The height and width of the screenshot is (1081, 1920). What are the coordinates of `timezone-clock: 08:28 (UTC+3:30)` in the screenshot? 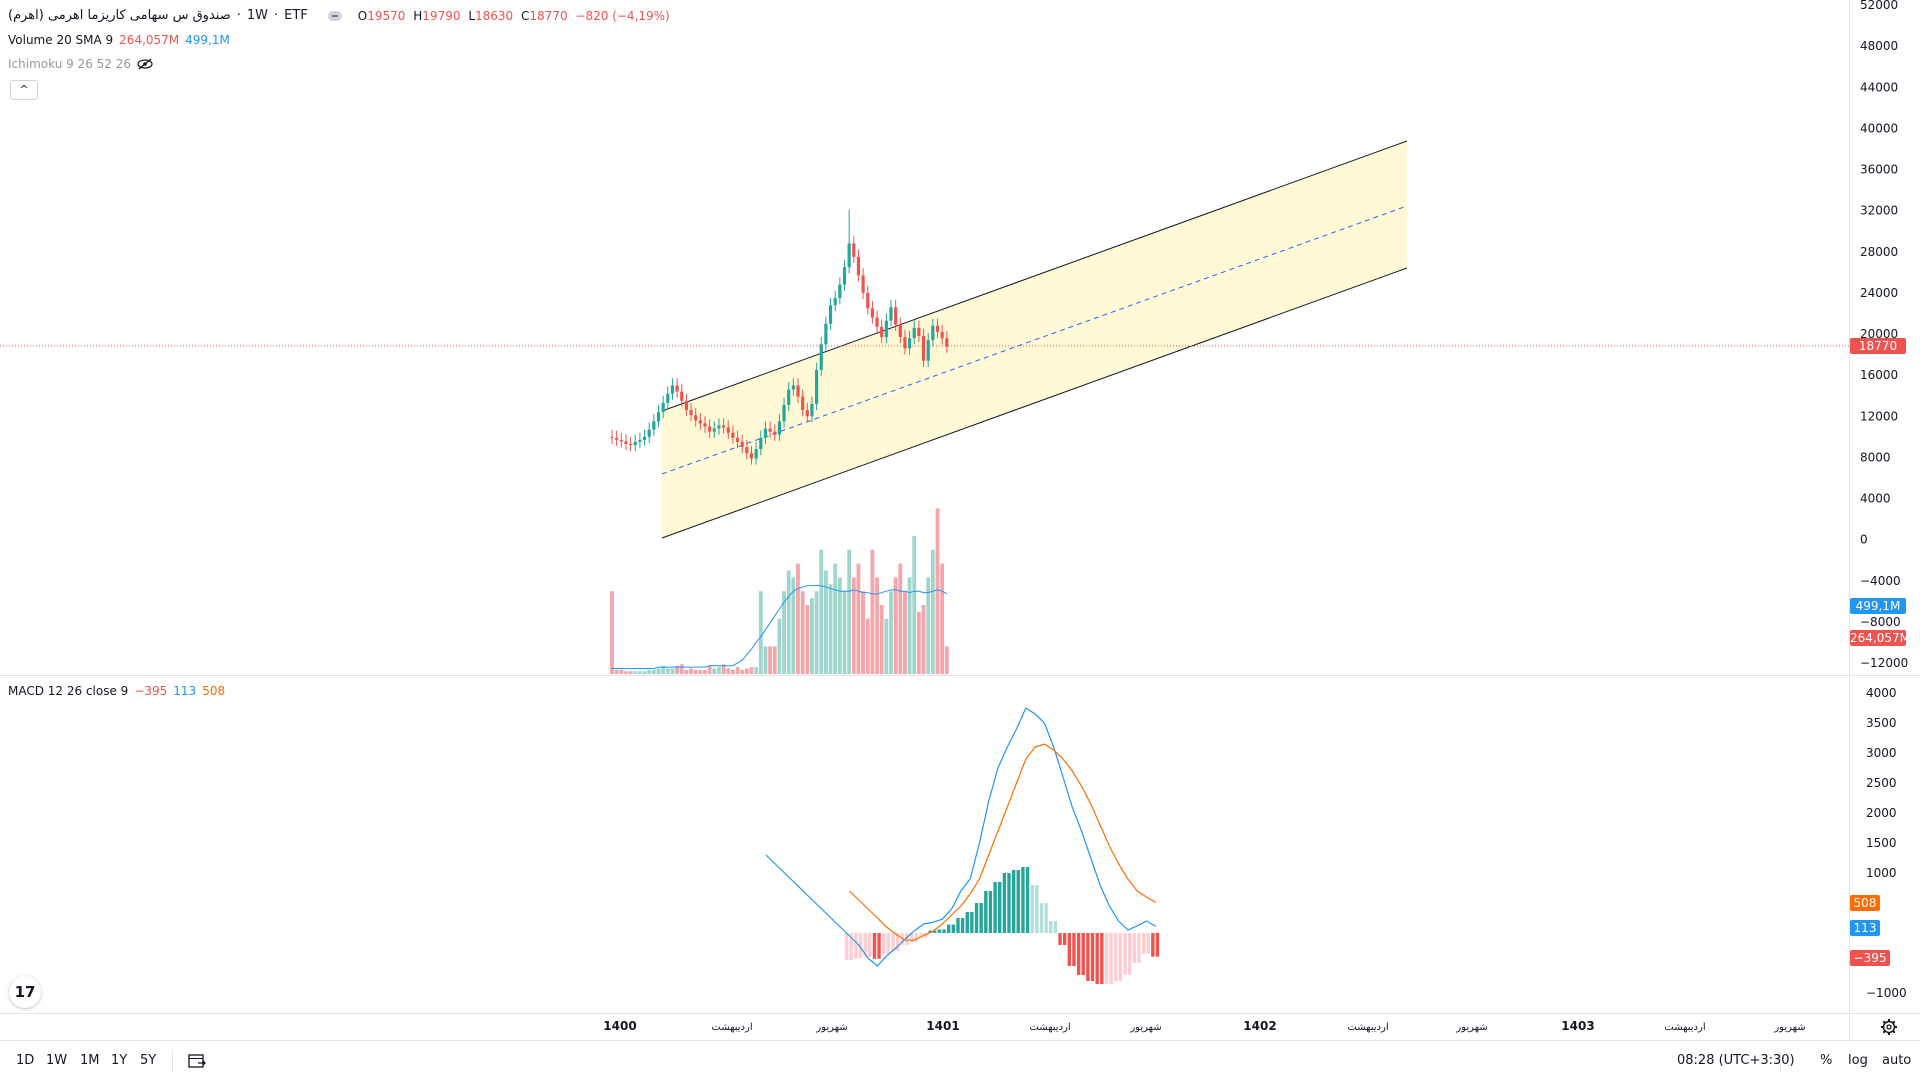 It's located at (1736, 1060).